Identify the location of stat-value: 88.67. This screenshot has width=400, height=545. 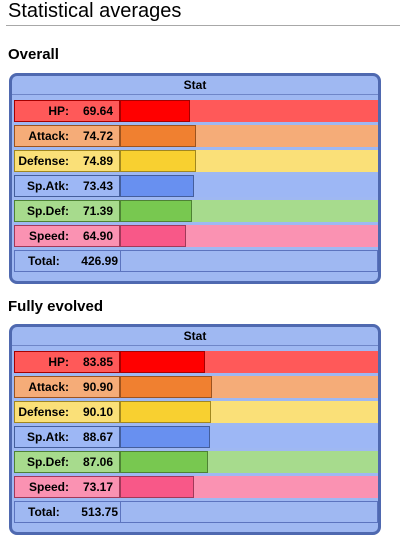
(97, 437).